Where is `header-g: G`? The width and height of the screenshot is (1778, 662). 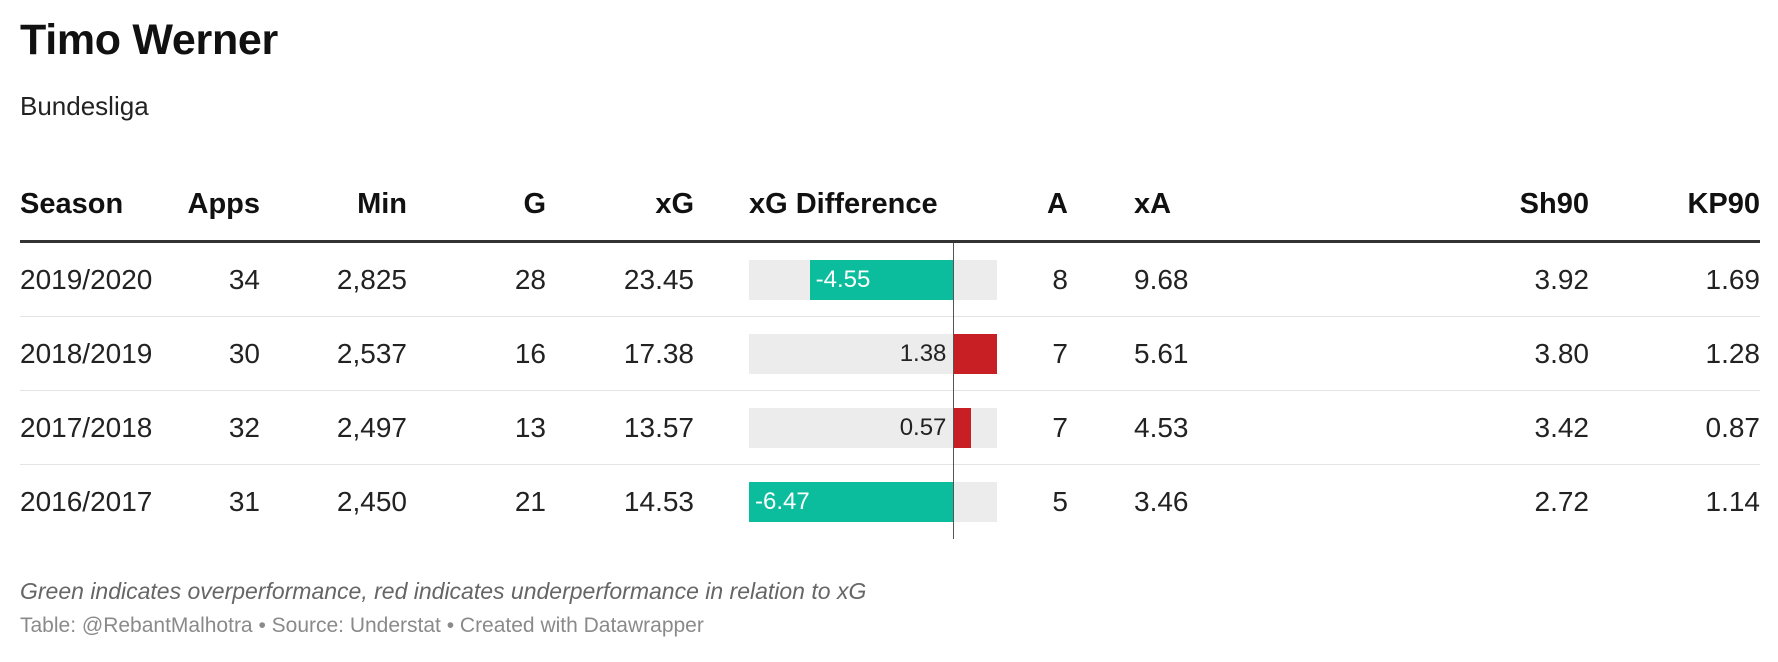
header-g: G is located at coordinates (476, 205).